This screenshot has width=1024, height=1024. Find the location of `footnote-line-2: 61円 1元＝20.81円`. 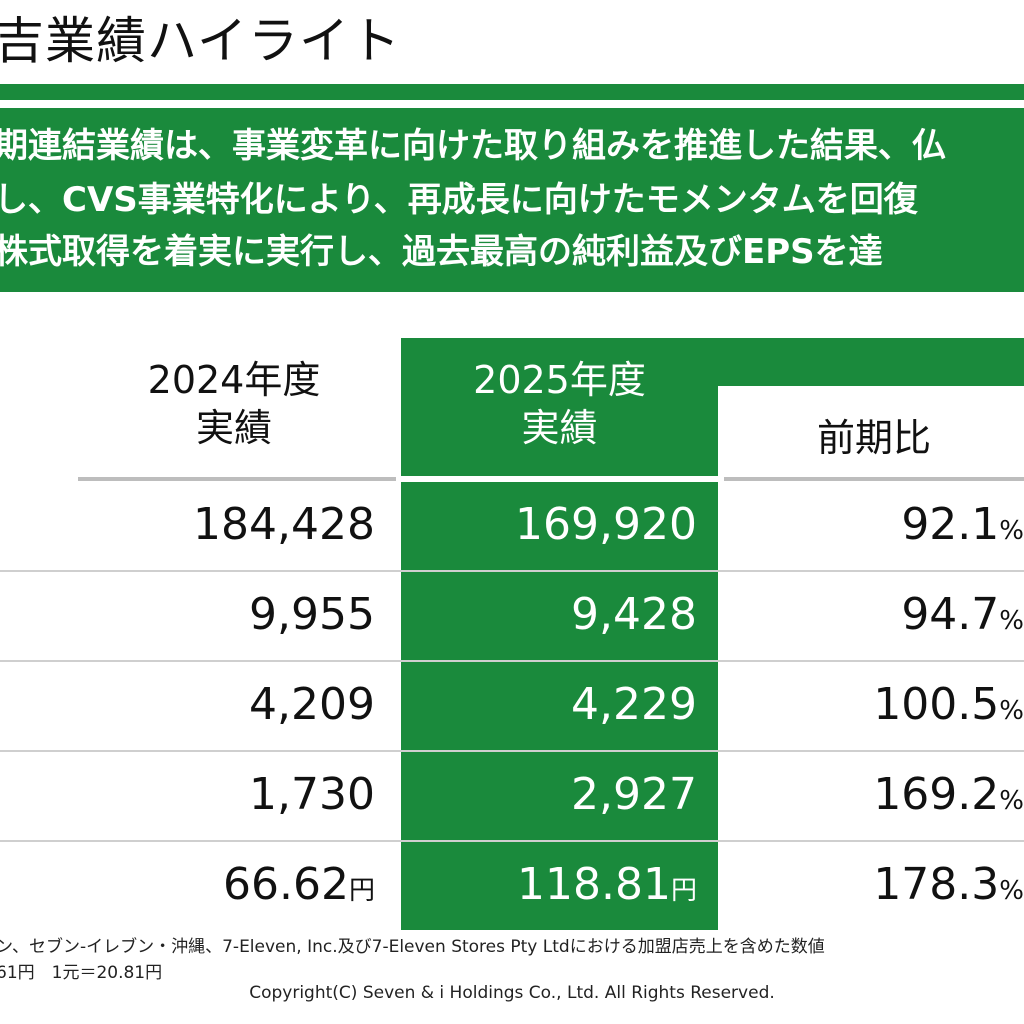

footnote-line-2: 61円 1元＝20.81円 is located at coordinates (81, 973).